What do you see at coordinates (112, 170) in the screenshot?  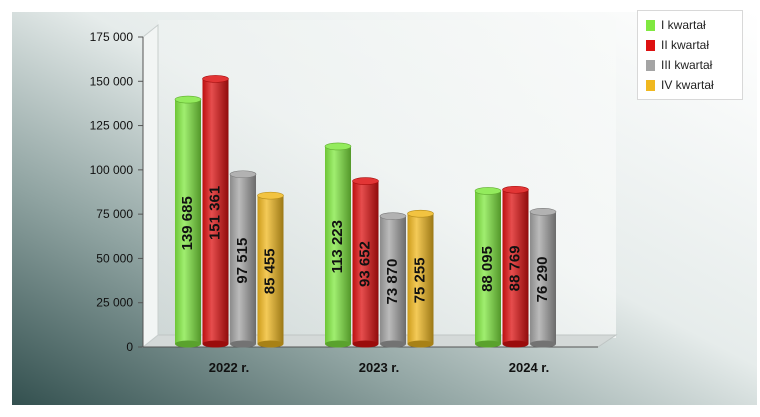 I see `y-tick-label: 100 000` at bounding box center [112, 170].